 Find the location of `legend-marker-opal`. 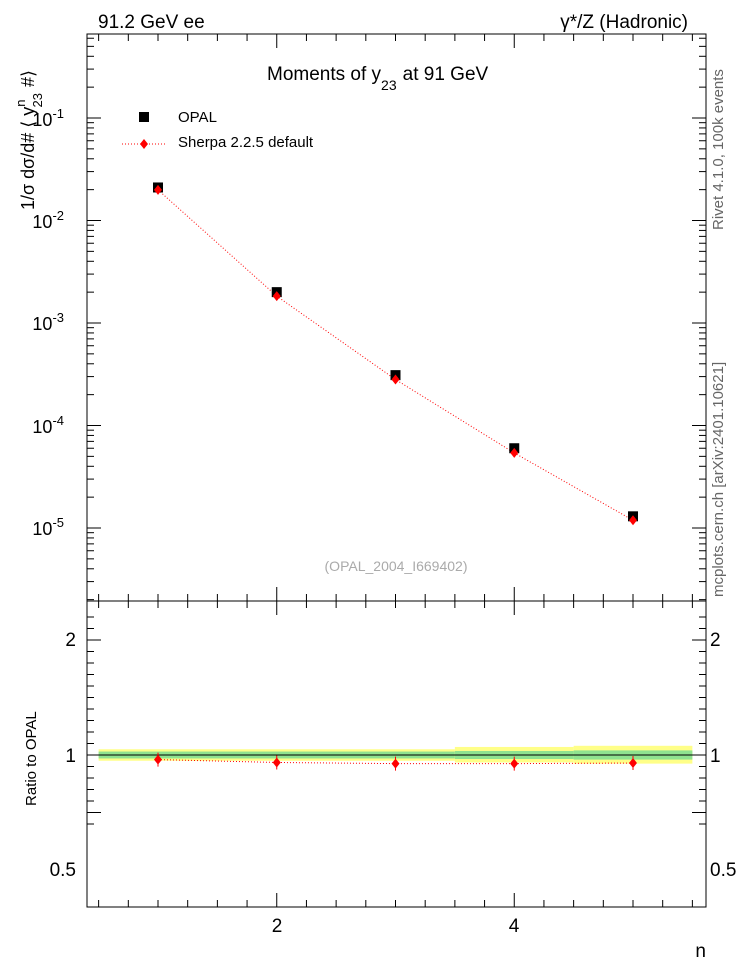

legend-marker-opal is located at coordinates (144, 117).